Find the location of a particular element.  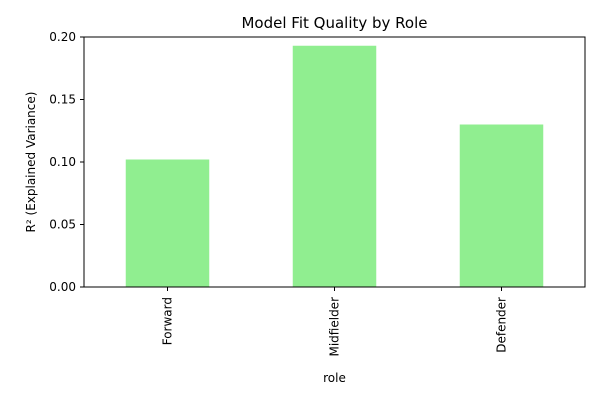

x-tick-label: Forward is located at coordinates (168, 321).